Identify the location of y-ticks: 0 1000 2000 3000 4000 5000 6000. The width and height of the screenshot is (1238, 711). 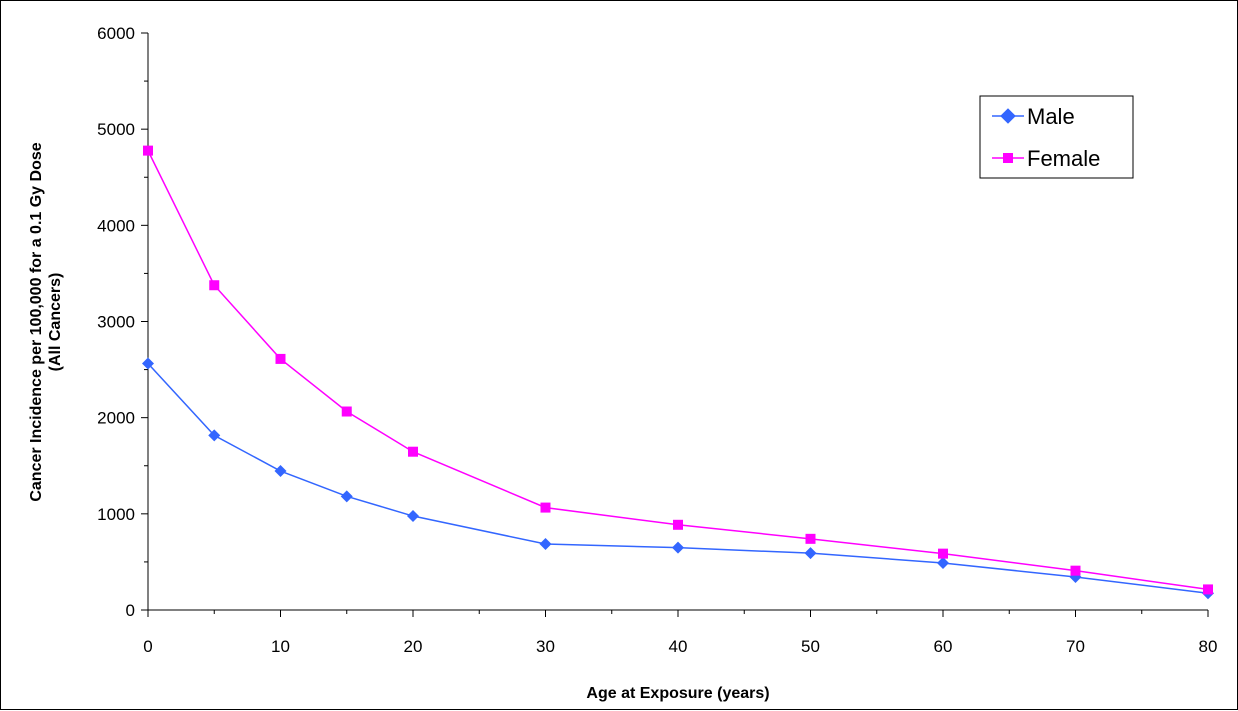
(122, 322).